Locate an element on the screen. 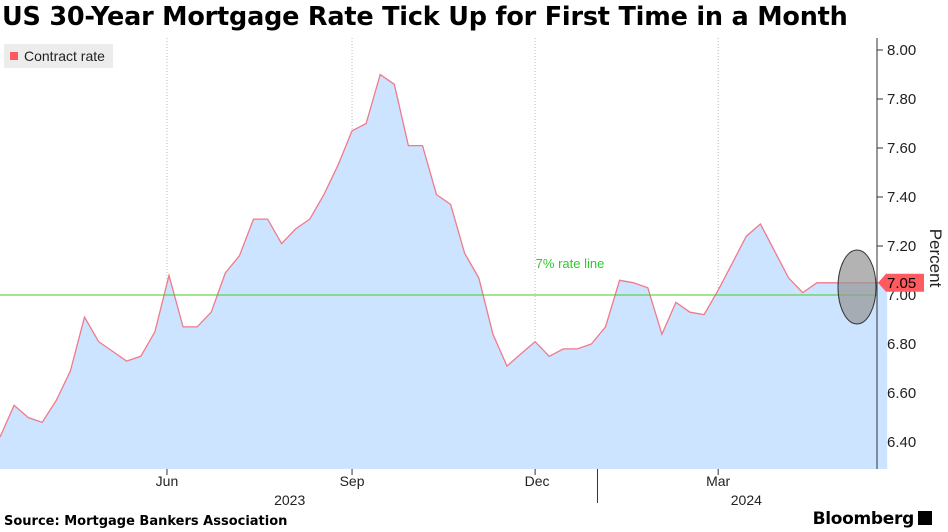 This screenshot has width=948, height=532. x-tick-label: Sep is located at coordinates (352, 481).